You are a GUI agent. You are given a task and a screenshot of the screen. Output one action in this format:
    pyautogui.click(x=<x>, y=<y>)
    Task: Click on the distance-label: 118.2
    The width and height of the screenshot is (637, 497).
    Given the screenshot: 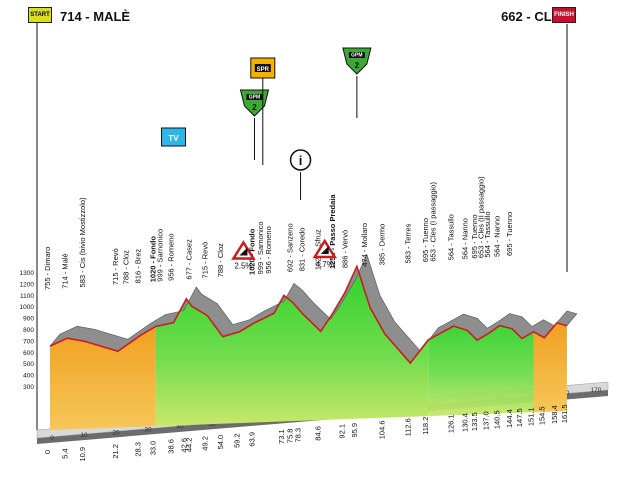 What is the action you would take?
    pyautogui.click(x=425, y=426)
    